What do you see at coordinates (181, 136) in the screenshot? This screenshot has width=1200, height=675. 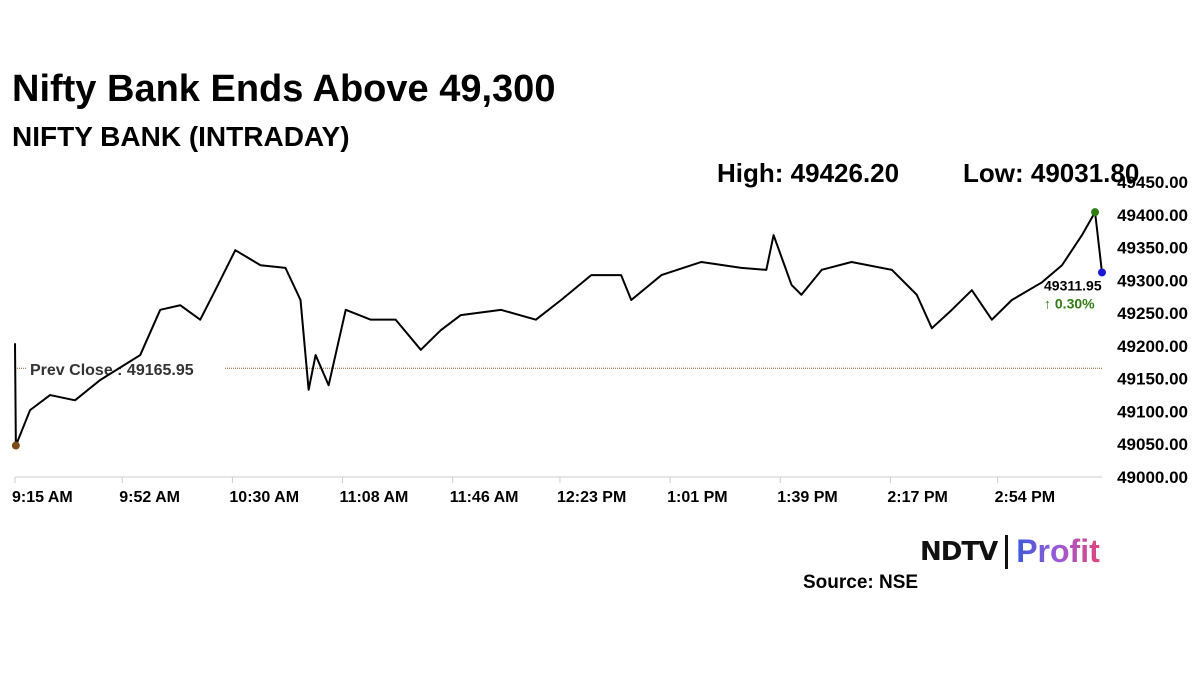 I see `chart-title: NIFTY BANK (INTRADAY)` at bounding box center [181, 136].